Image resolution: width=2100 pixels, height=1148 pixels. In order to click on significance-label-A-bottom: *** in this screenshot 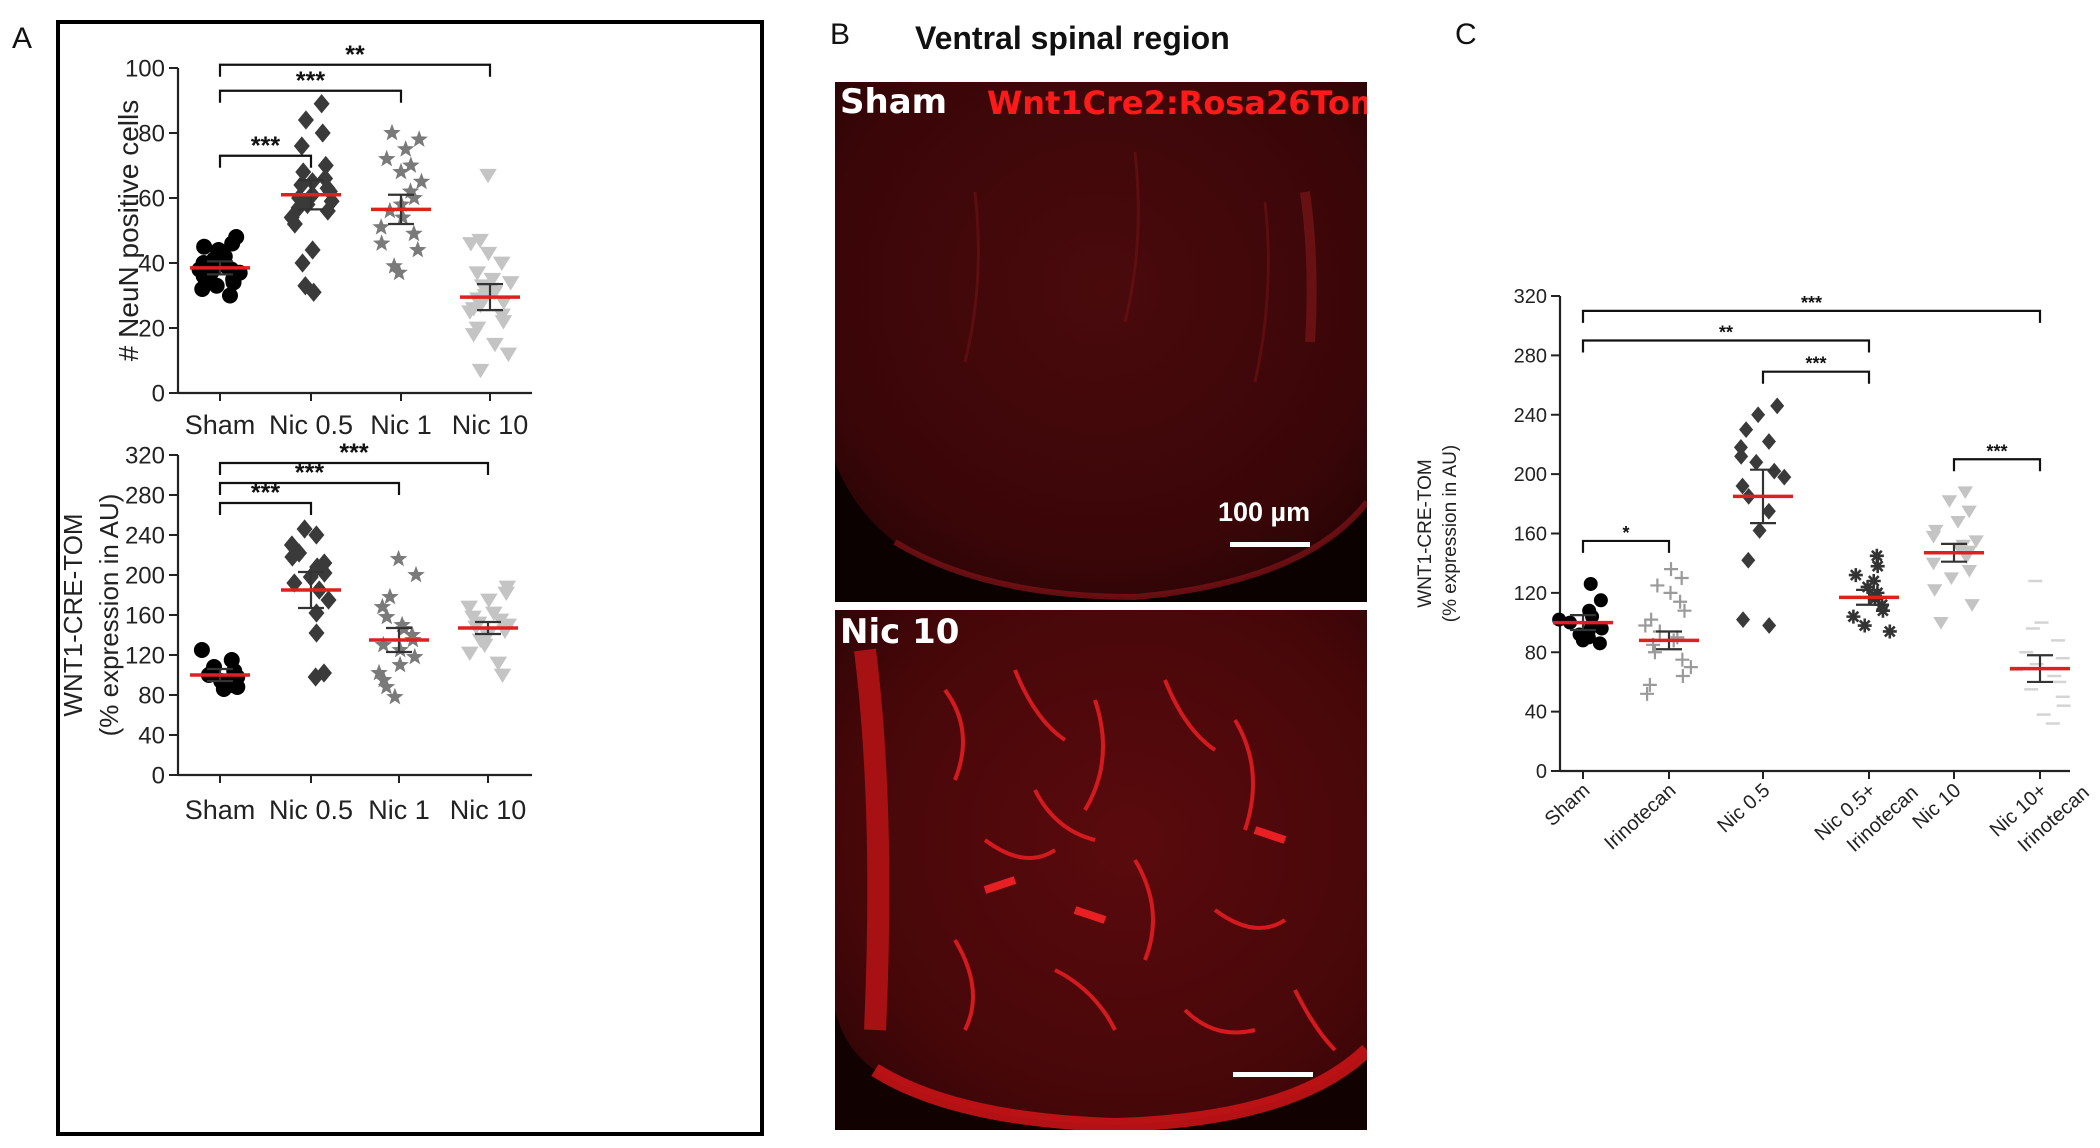, I will do `click(353, 453)`.